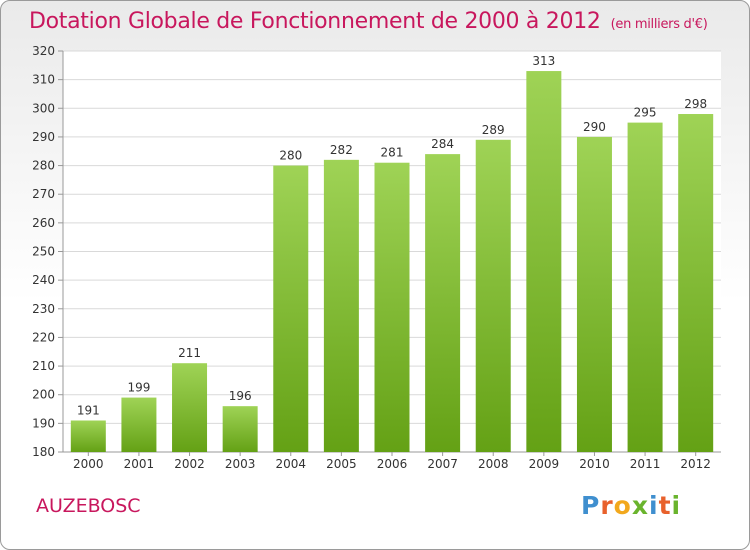  Describe the element at coordinates (43, 166) in the screenshot. I see `y-tick-label: 280` at that location.